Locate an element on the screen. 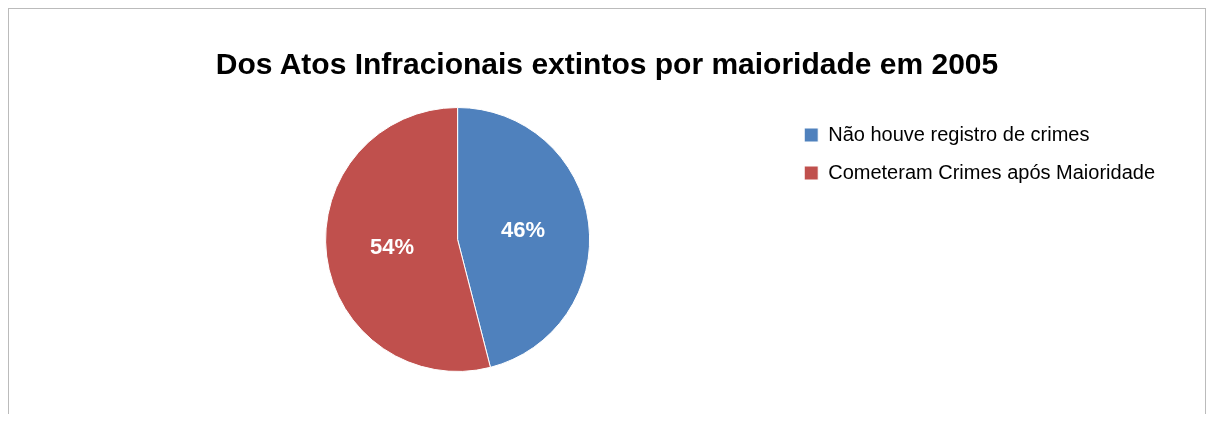  legend-label: Não houve registro de crimes is located at coordinates (959, 133).